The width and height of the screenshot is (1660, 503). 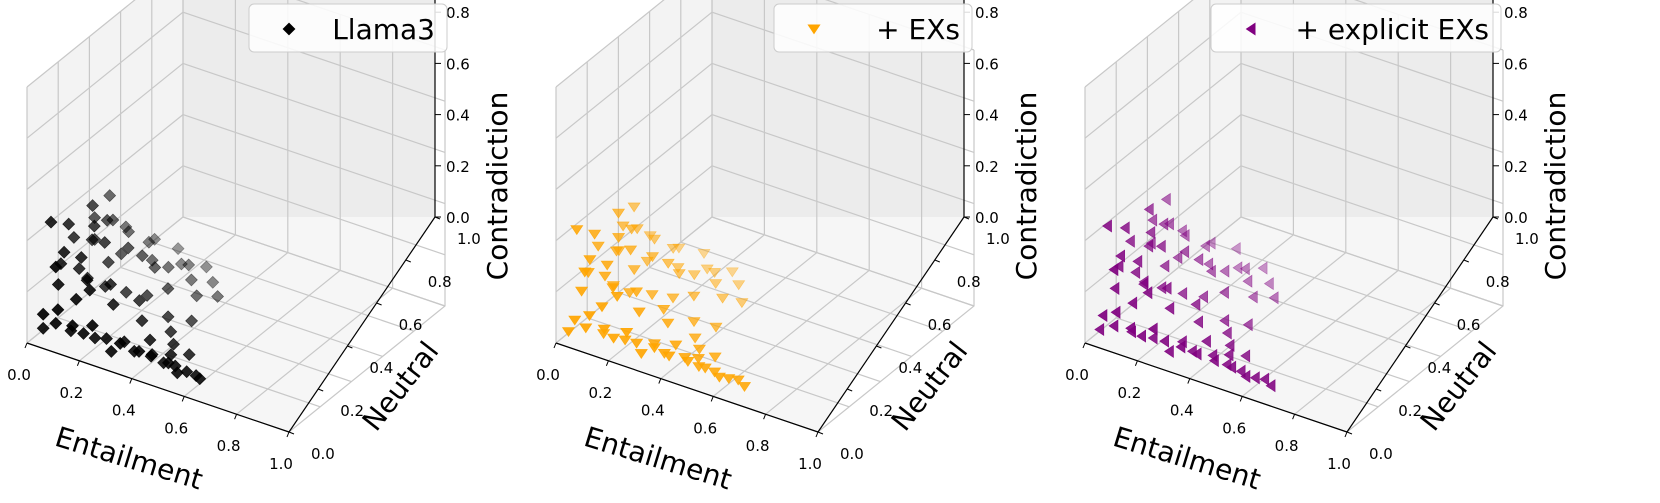 What do you see at coordinates (1216, 387) in the screenshot?
I see `x-axis-line` at bounding box center [1216, 387].